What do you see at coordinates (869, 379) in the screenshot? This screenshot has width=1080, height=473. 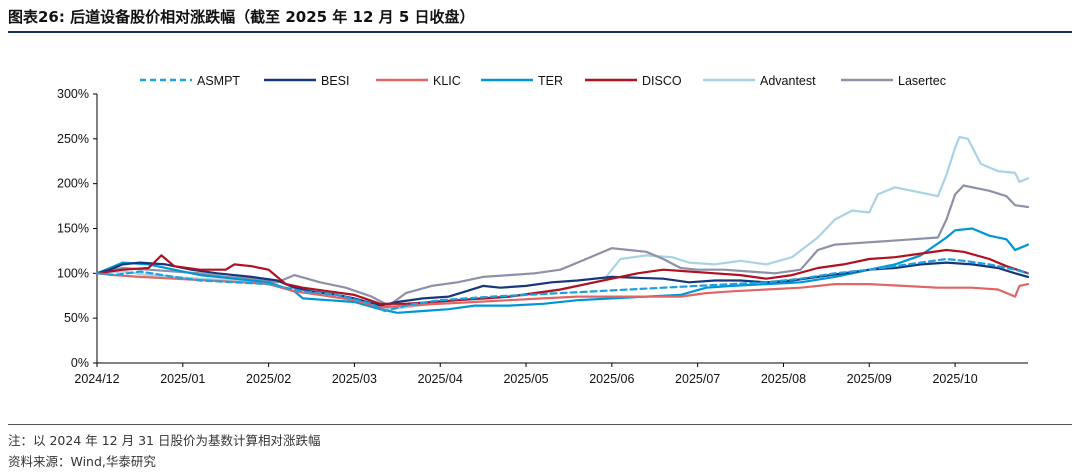 I see `x-tick-label: 2025/09` at bounding box center [869, 379].